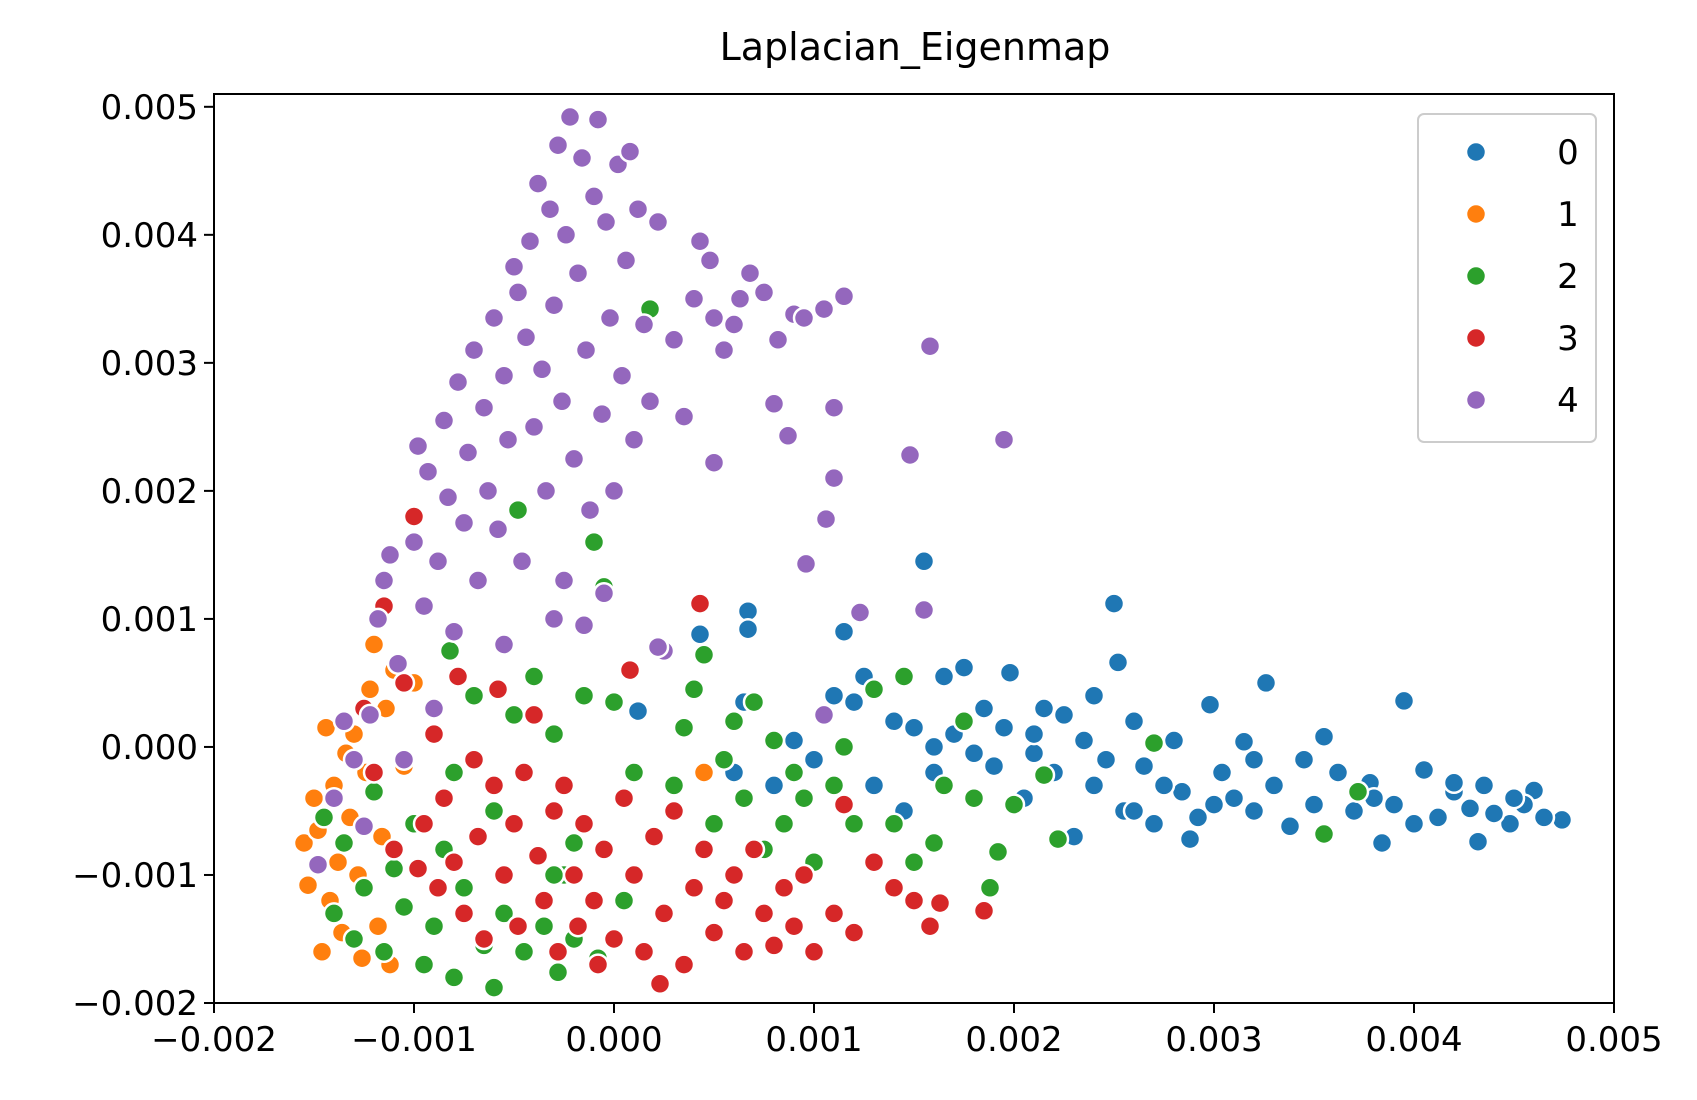 The image size is (1697, 1100). I want to click on legend-label: 1, so click(1568, 215).